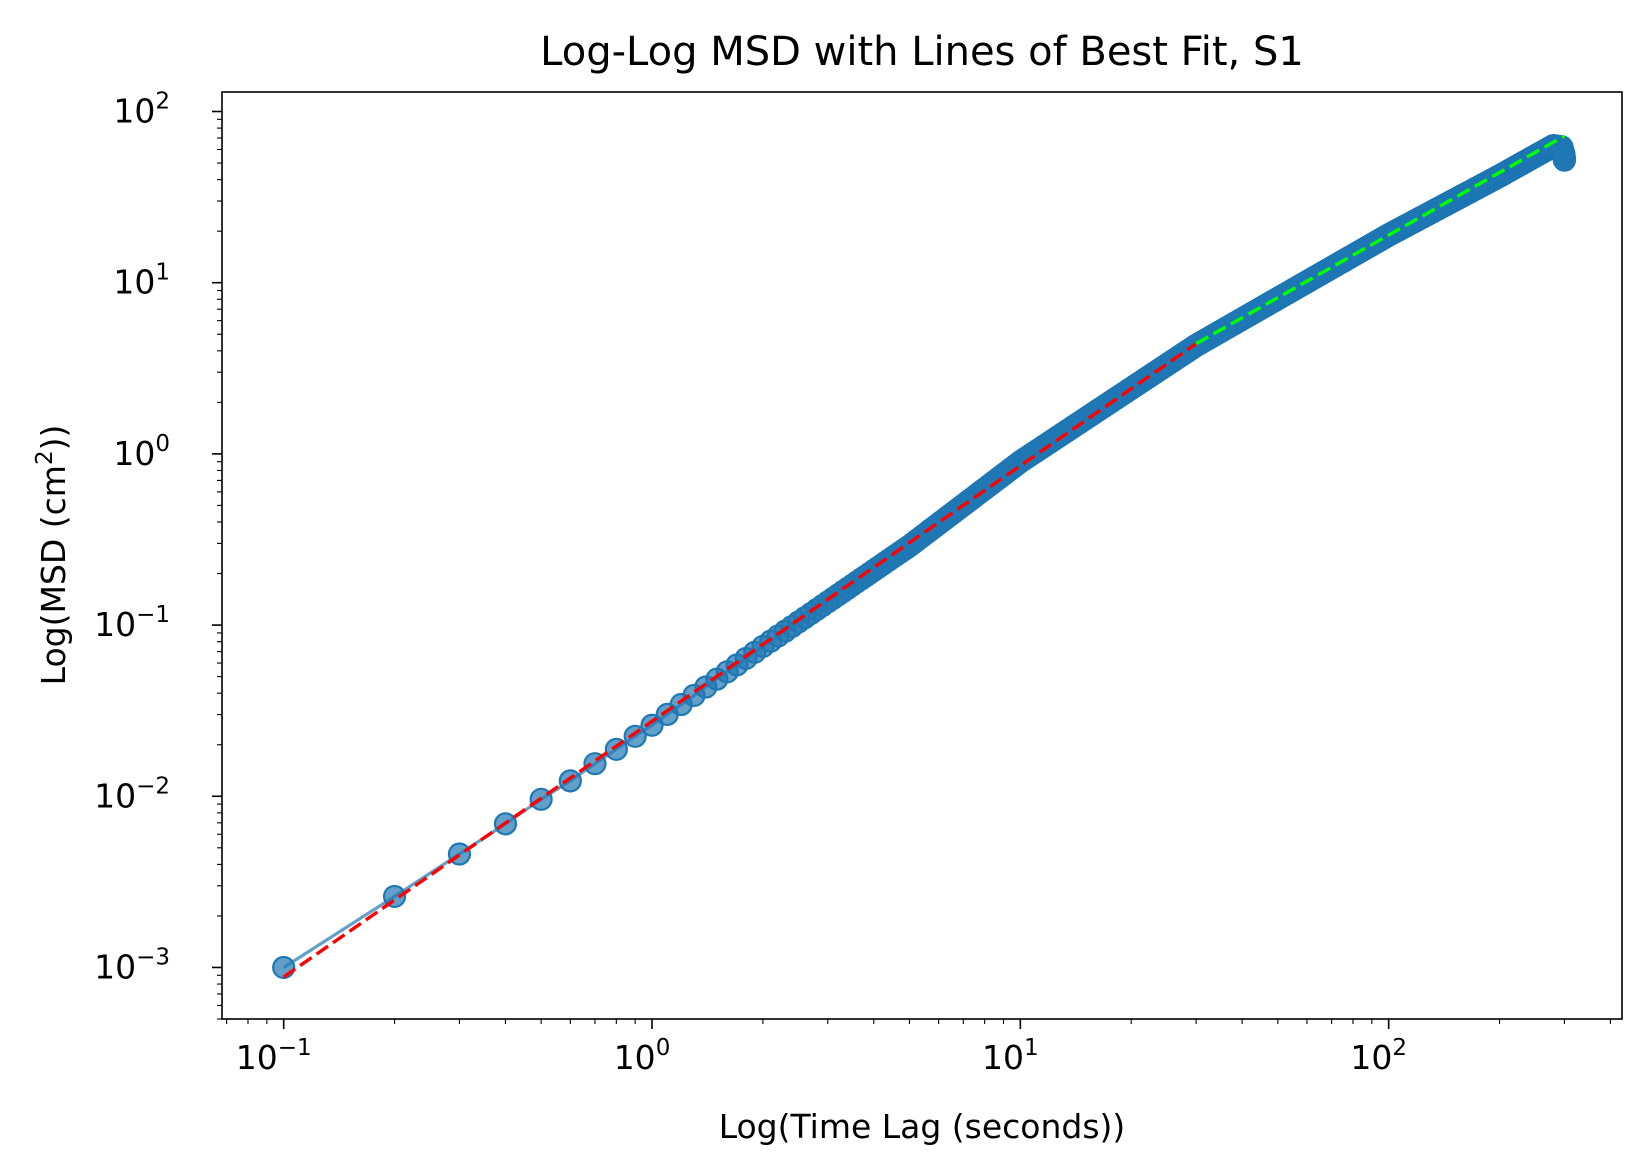 Image resolution: width=1647 pixels, height=1173 pixels. Describe the element at coordinates (141, 281) in the screenshot. I see `y-tick-label: 10¹` at that location.